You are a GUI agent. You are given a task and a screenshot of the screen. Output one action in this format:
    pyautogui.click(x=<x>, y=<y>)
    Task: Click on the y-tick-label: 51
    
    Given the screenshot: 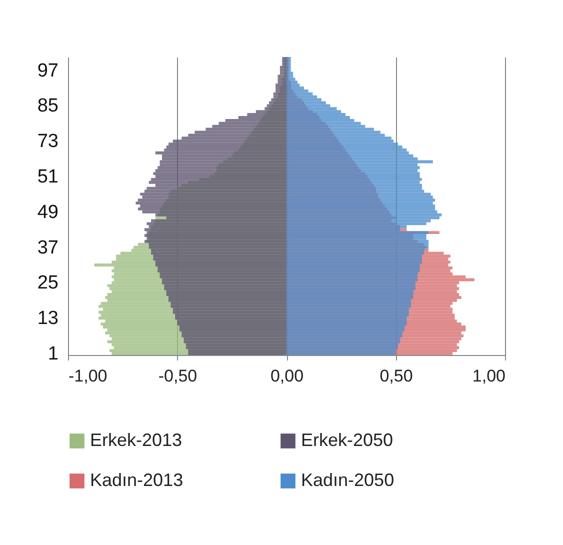 What is the action you would take?
    pyautogui.click(x=47, y=177)
    